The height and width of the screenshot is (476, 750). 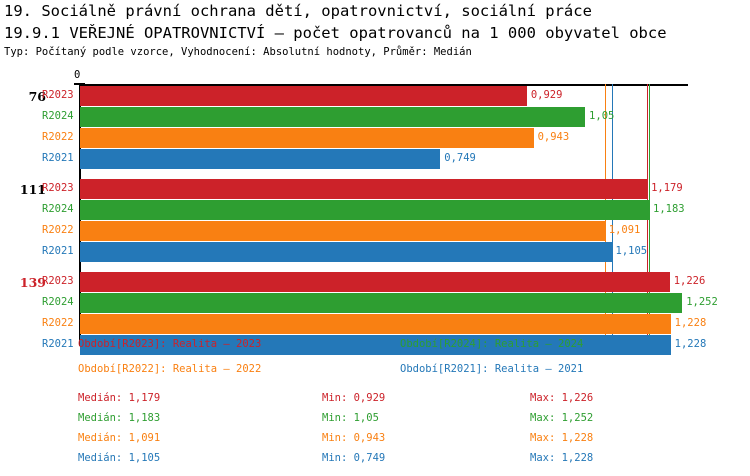 I want to click on statistic-median: Medián: 1,091, so click(x=119, y=438).